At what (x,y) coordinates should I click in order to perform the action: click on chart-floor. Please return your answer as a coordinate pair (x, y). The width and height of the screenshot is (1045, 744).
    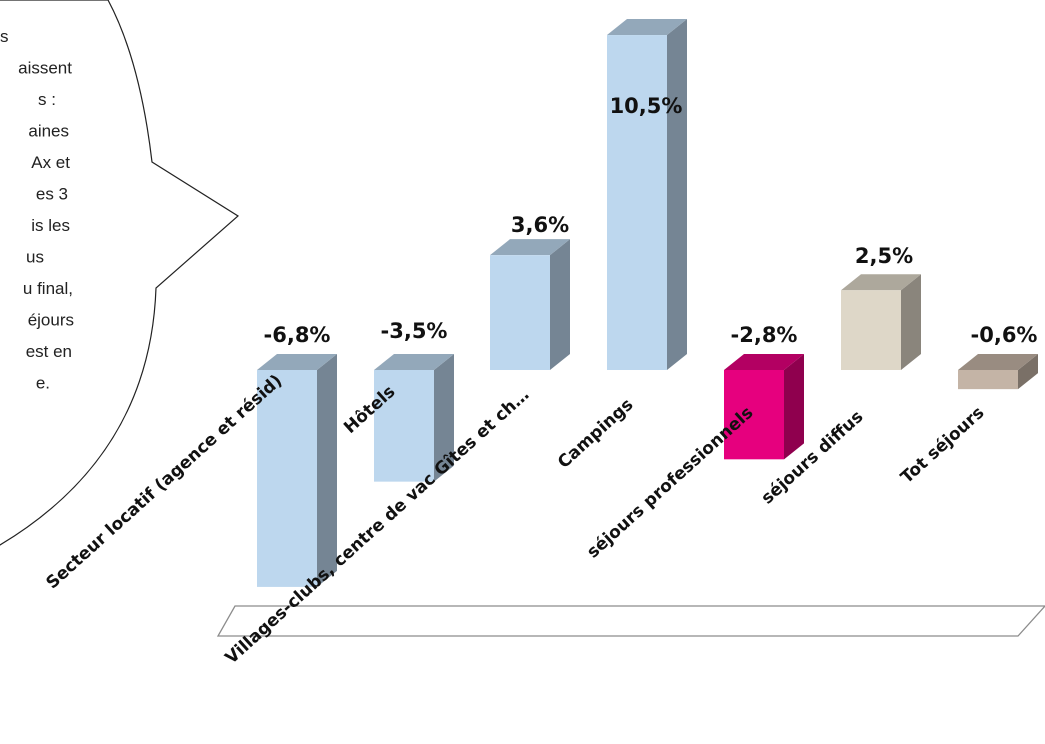
    Looking at the image, I should click on (630, 621).